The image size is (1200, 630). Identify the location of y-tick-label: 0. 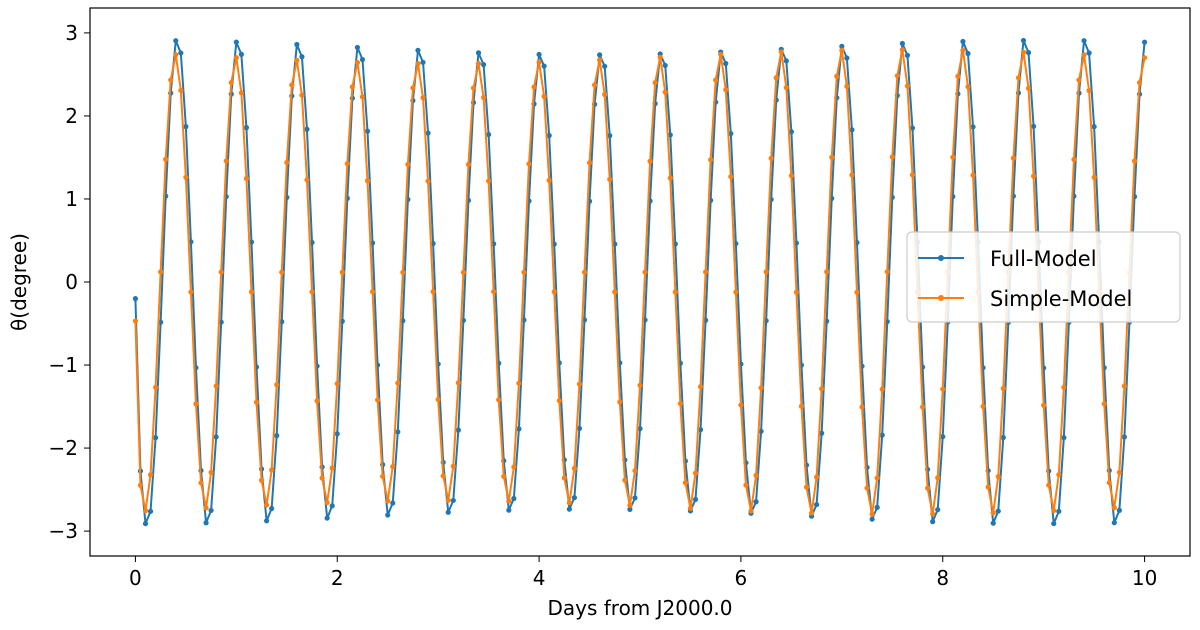
(71, 282).